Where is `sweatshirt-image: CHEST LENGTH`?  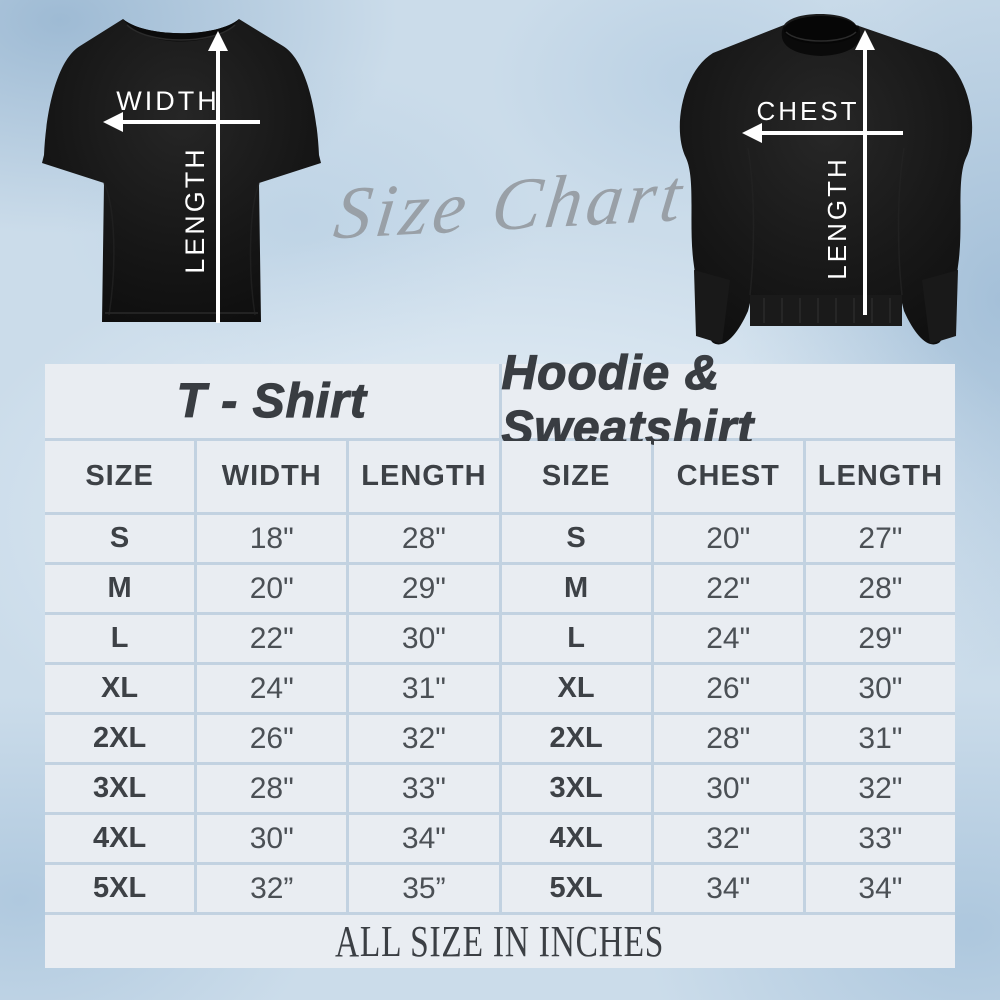 sweatshirt-image: CHEST LENGTH is located at coordinates (826, 179).